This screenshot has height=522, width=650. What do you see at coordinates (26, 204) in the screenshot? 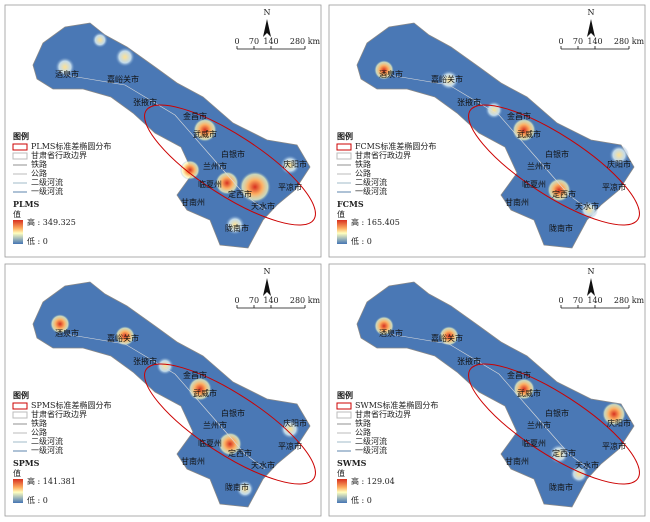
I see `index-name: PLMS` at bounding box center [26, 204].